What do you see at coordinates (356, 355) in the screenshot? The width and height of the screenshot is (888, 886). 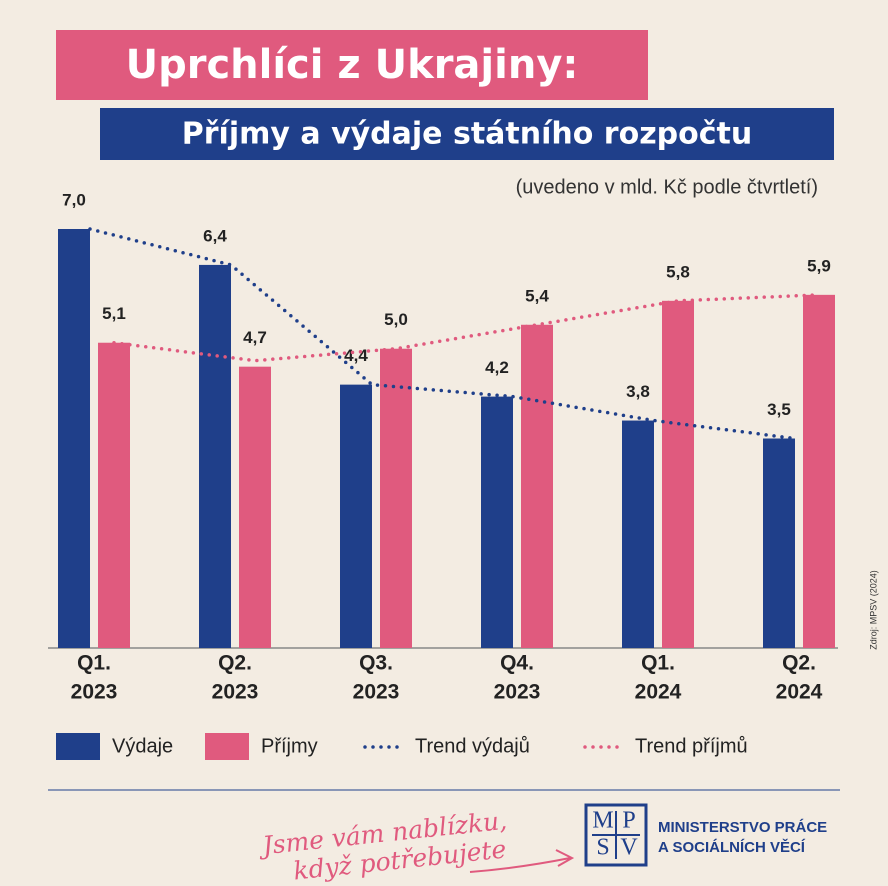 I see `value-label: 4,4` at bounding box center [356, 355].